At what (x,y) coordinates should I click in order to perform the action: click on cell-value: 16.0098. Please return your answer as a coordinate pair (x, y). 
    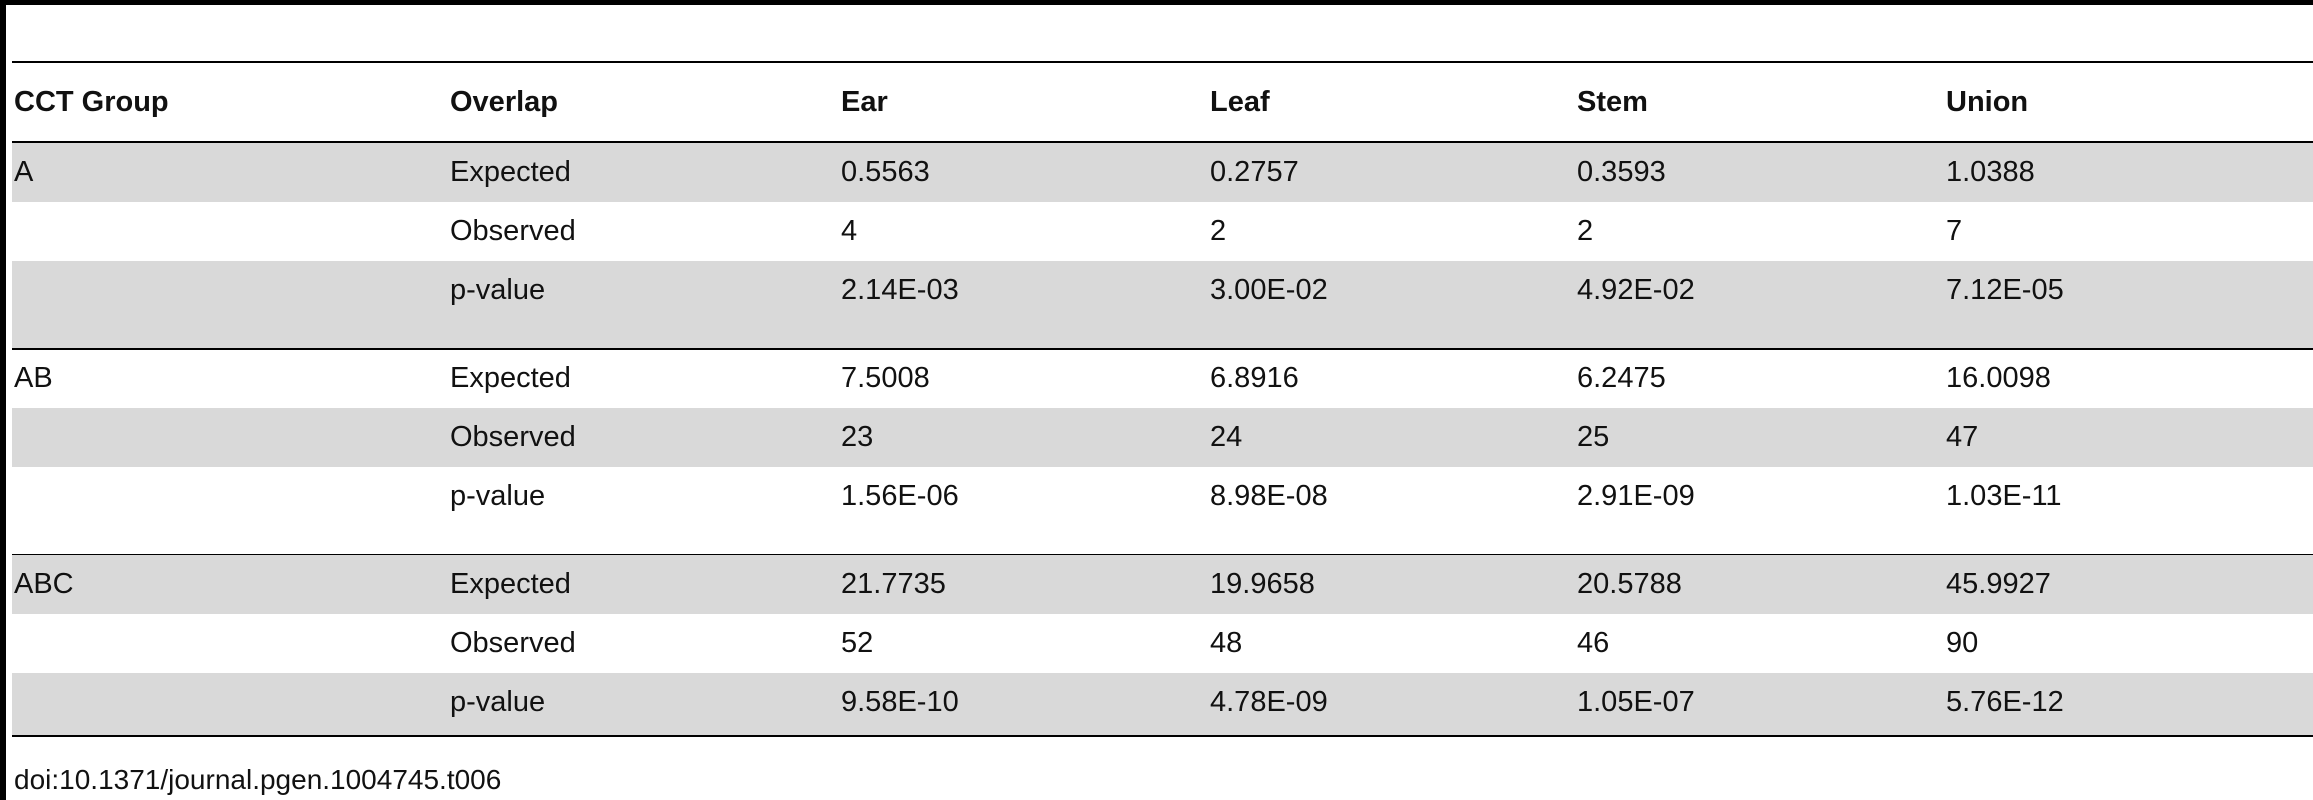
    Looking at the image, I should click on (1998, 378).